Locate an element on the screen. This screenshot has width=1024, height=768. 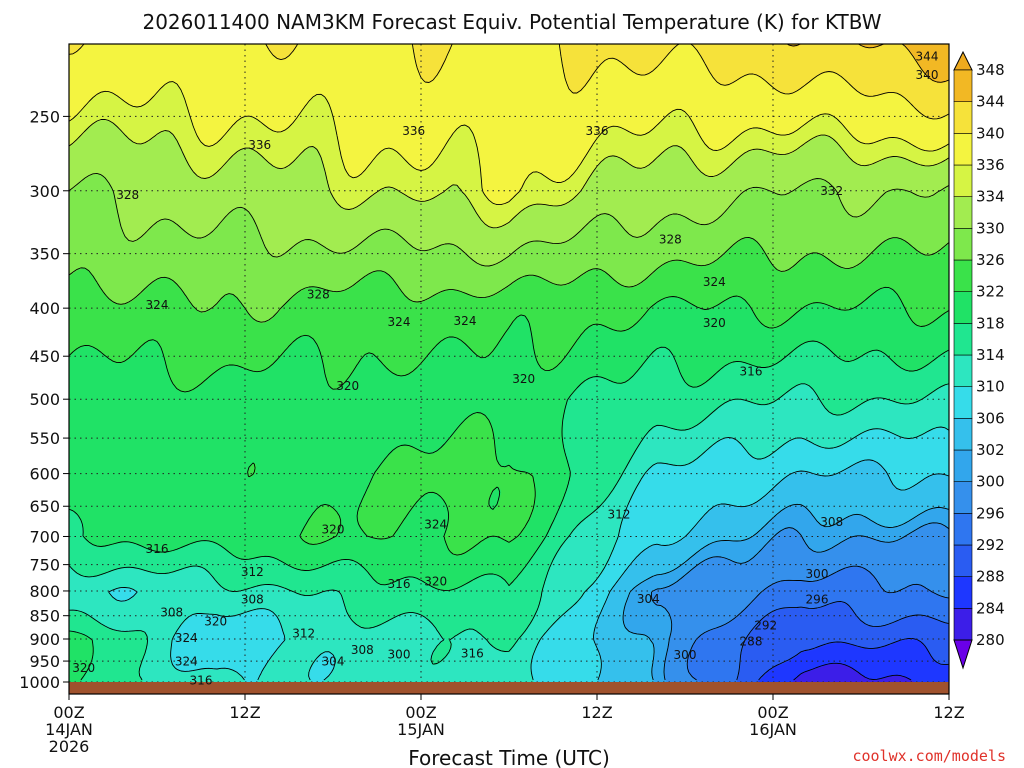
colorbar-label: 344 is located at coordinates (990, 102).